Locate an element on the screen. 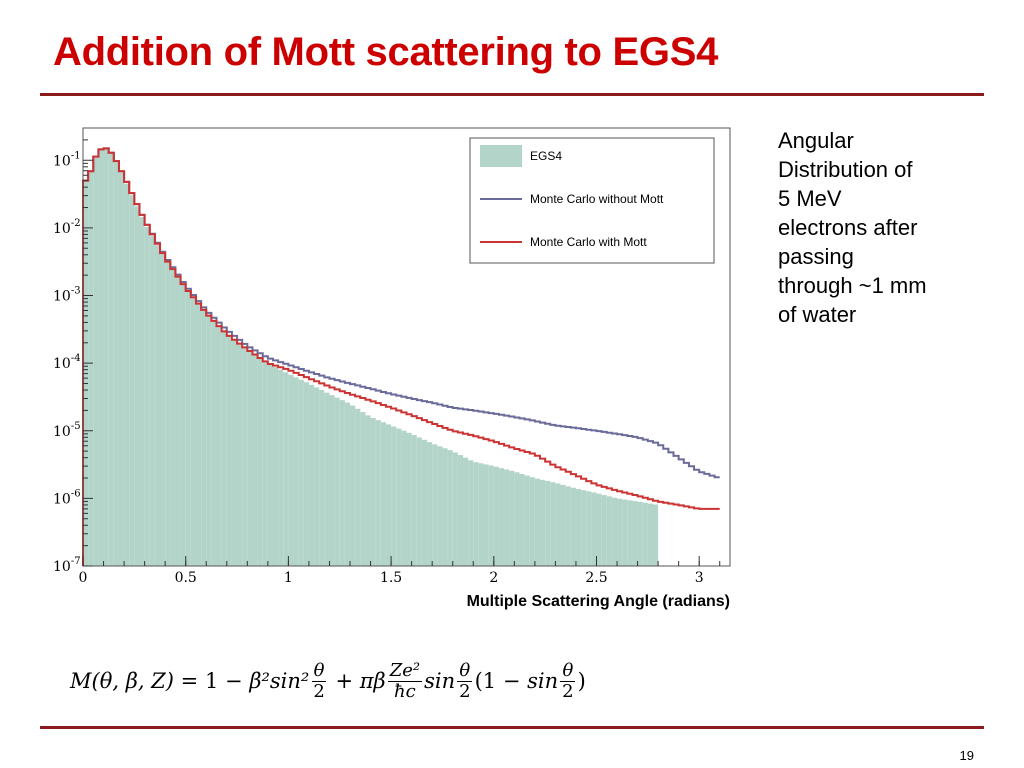 The width and height of the screenshot is (1024, 768). x-tick-label: 0.5 is located at coordinates (186, 578).